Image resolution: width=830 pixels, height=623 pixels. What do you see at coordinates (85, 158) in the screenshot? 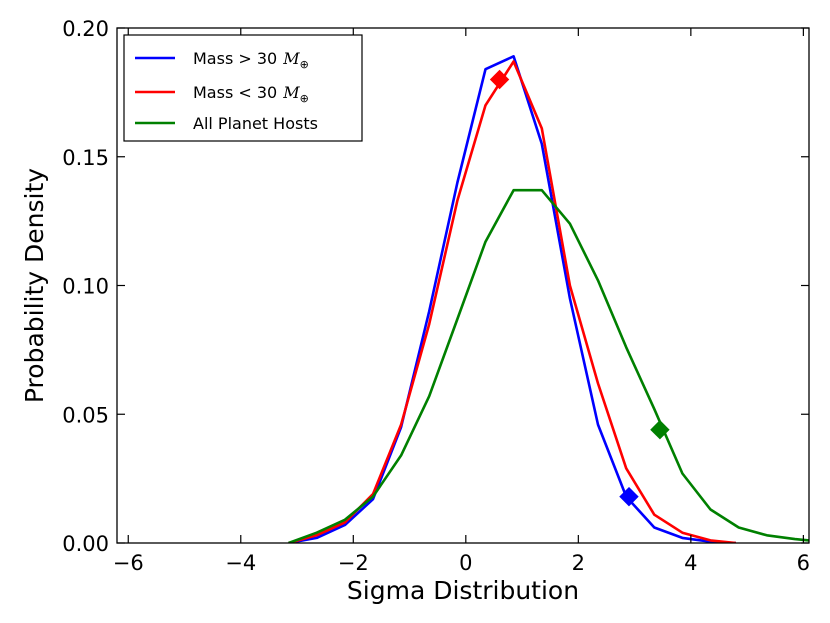
I see `y-tick-label: 0.15` at bounding box center [85, 158].